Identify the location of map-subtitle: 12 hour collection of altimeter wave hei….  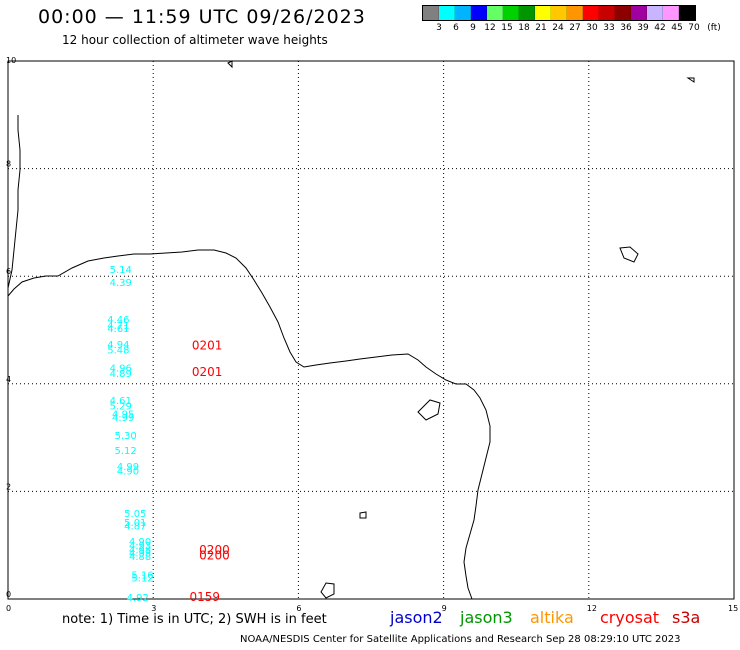
(195, 40).